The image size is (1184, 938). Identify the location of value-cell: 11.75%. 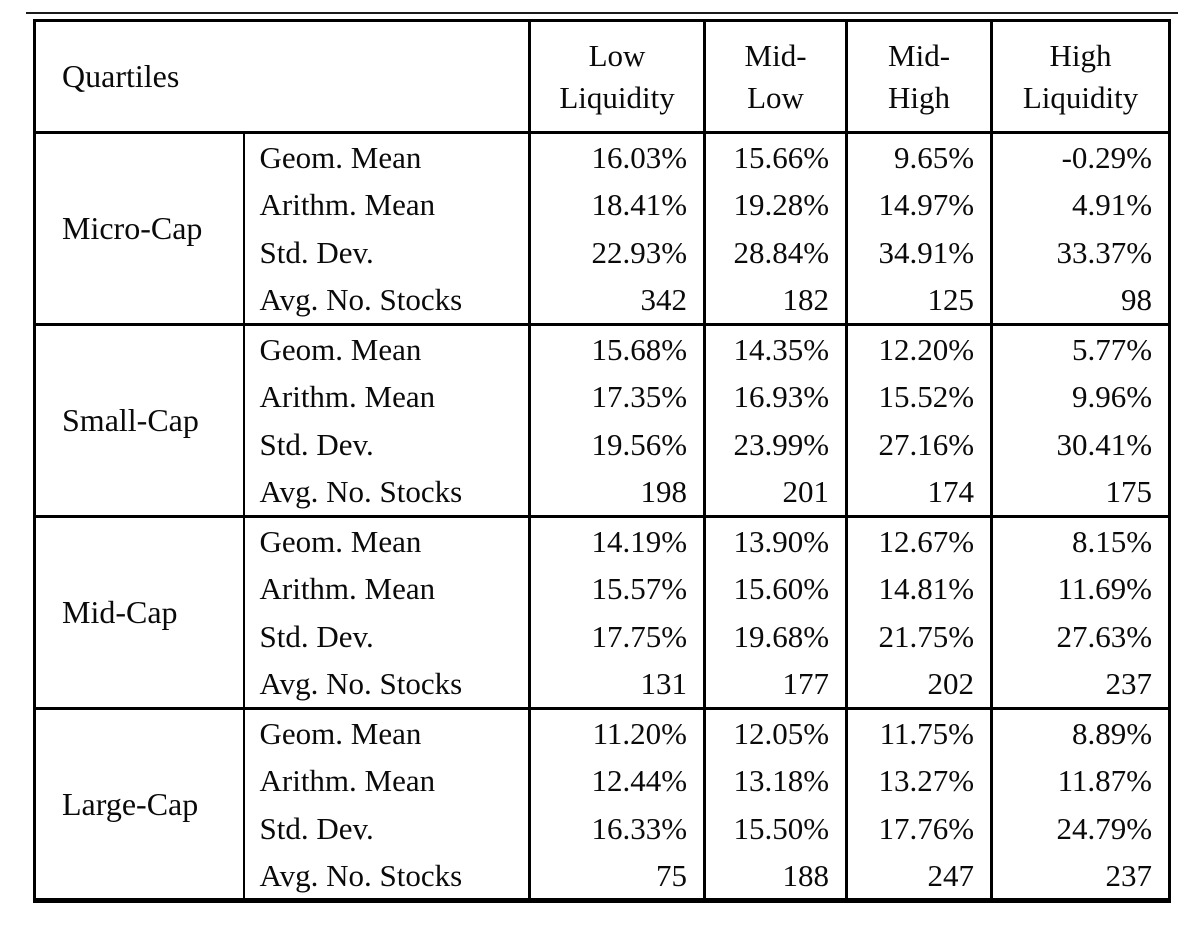
(918, 732).